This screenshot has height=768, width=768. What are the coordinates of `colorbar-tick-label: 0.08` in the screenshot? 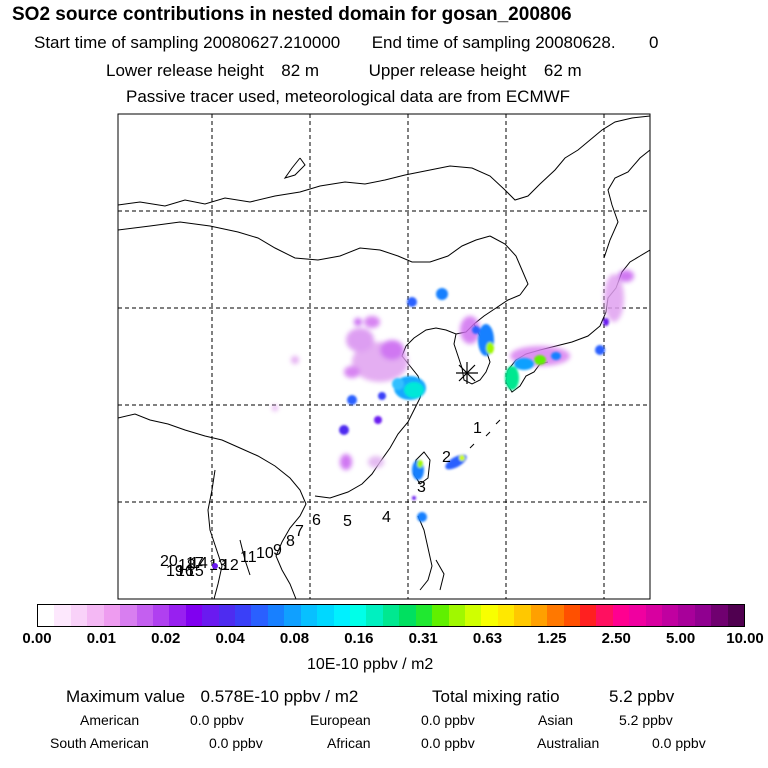 It's located at (294, 638).